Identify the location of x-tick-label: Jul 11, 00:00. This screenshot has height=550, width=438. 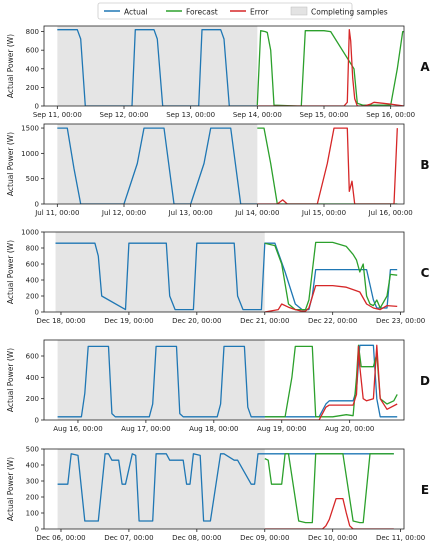
(56, 213).